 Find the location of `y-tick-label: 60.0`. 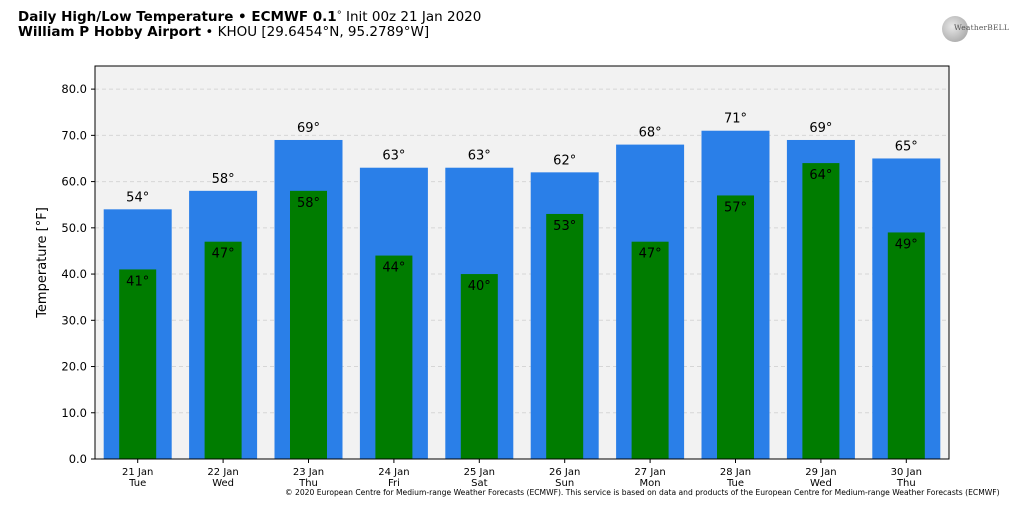

y-tick-label: 60.0 is located at coordinates (74, 182).